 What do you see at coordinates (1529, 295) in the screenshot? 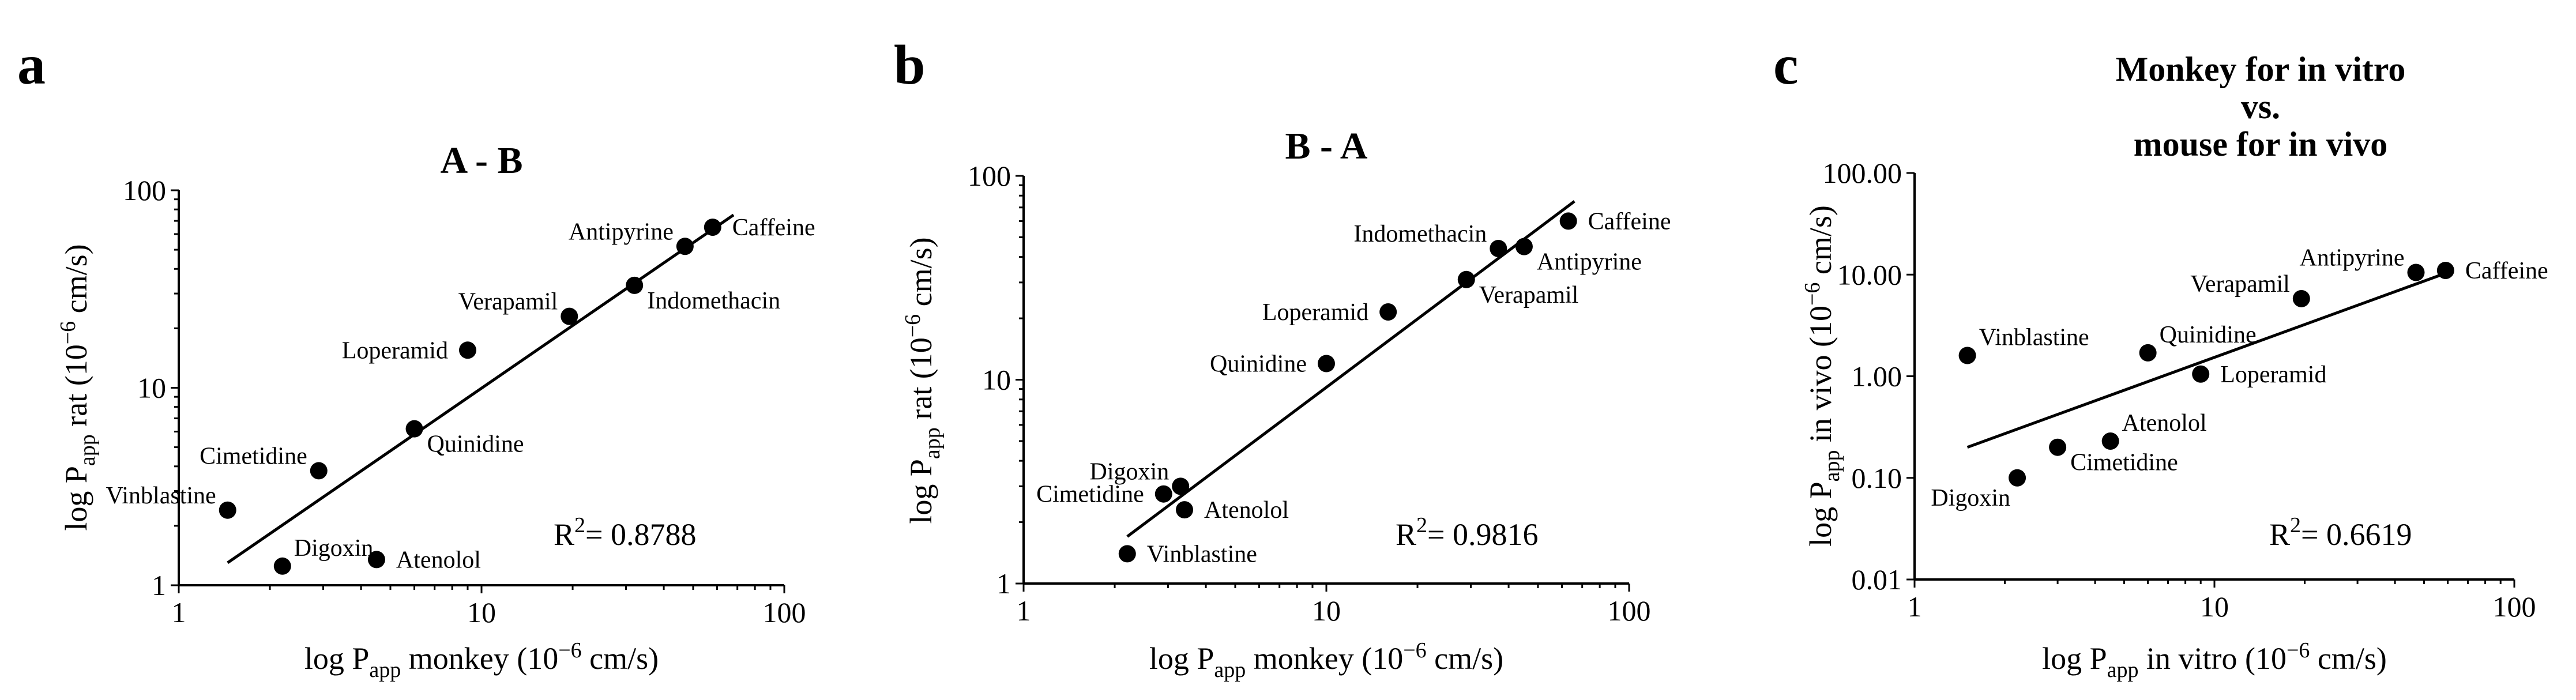
I see `point-label: Verapamil` at bounding box center [1529, 295].